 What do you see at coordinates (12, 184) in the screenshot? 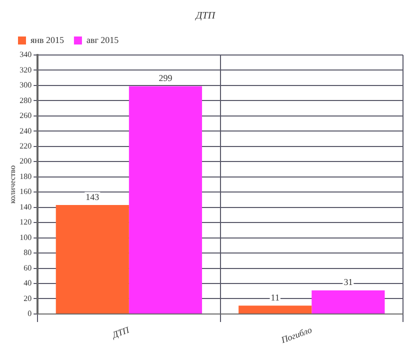
I see `y-axis-title: количество` at bounding box center [12, 184].